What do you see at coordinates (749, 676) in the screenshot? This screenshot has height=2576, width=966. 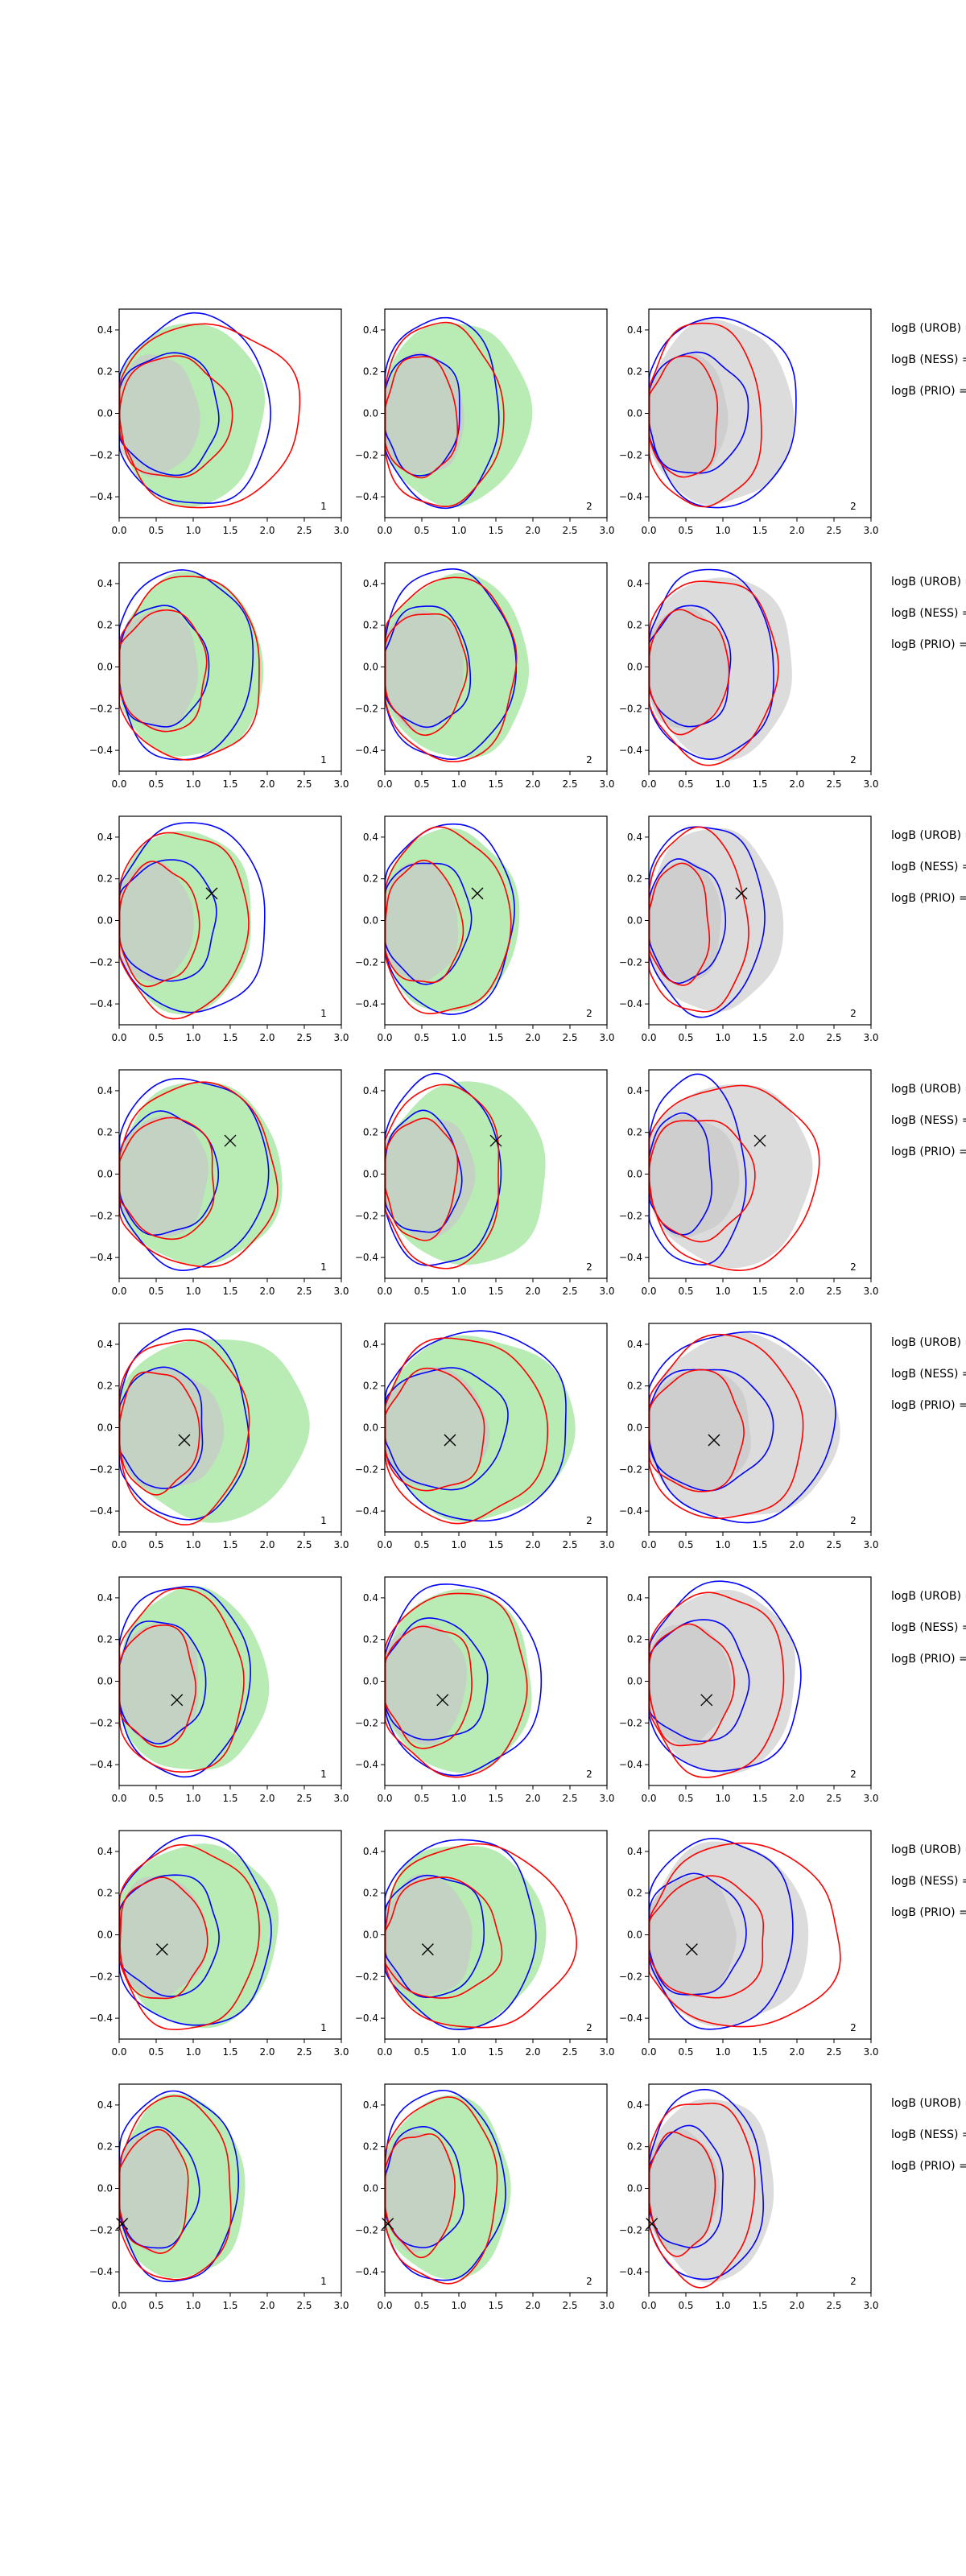 I see `subplot-r2-c3: 0.0 0.5 1.0 1.5 2.0 2.5 3.0 0.4 0.2 0.0 −0.2 −0.4 2` at bounding box center [749, 676].